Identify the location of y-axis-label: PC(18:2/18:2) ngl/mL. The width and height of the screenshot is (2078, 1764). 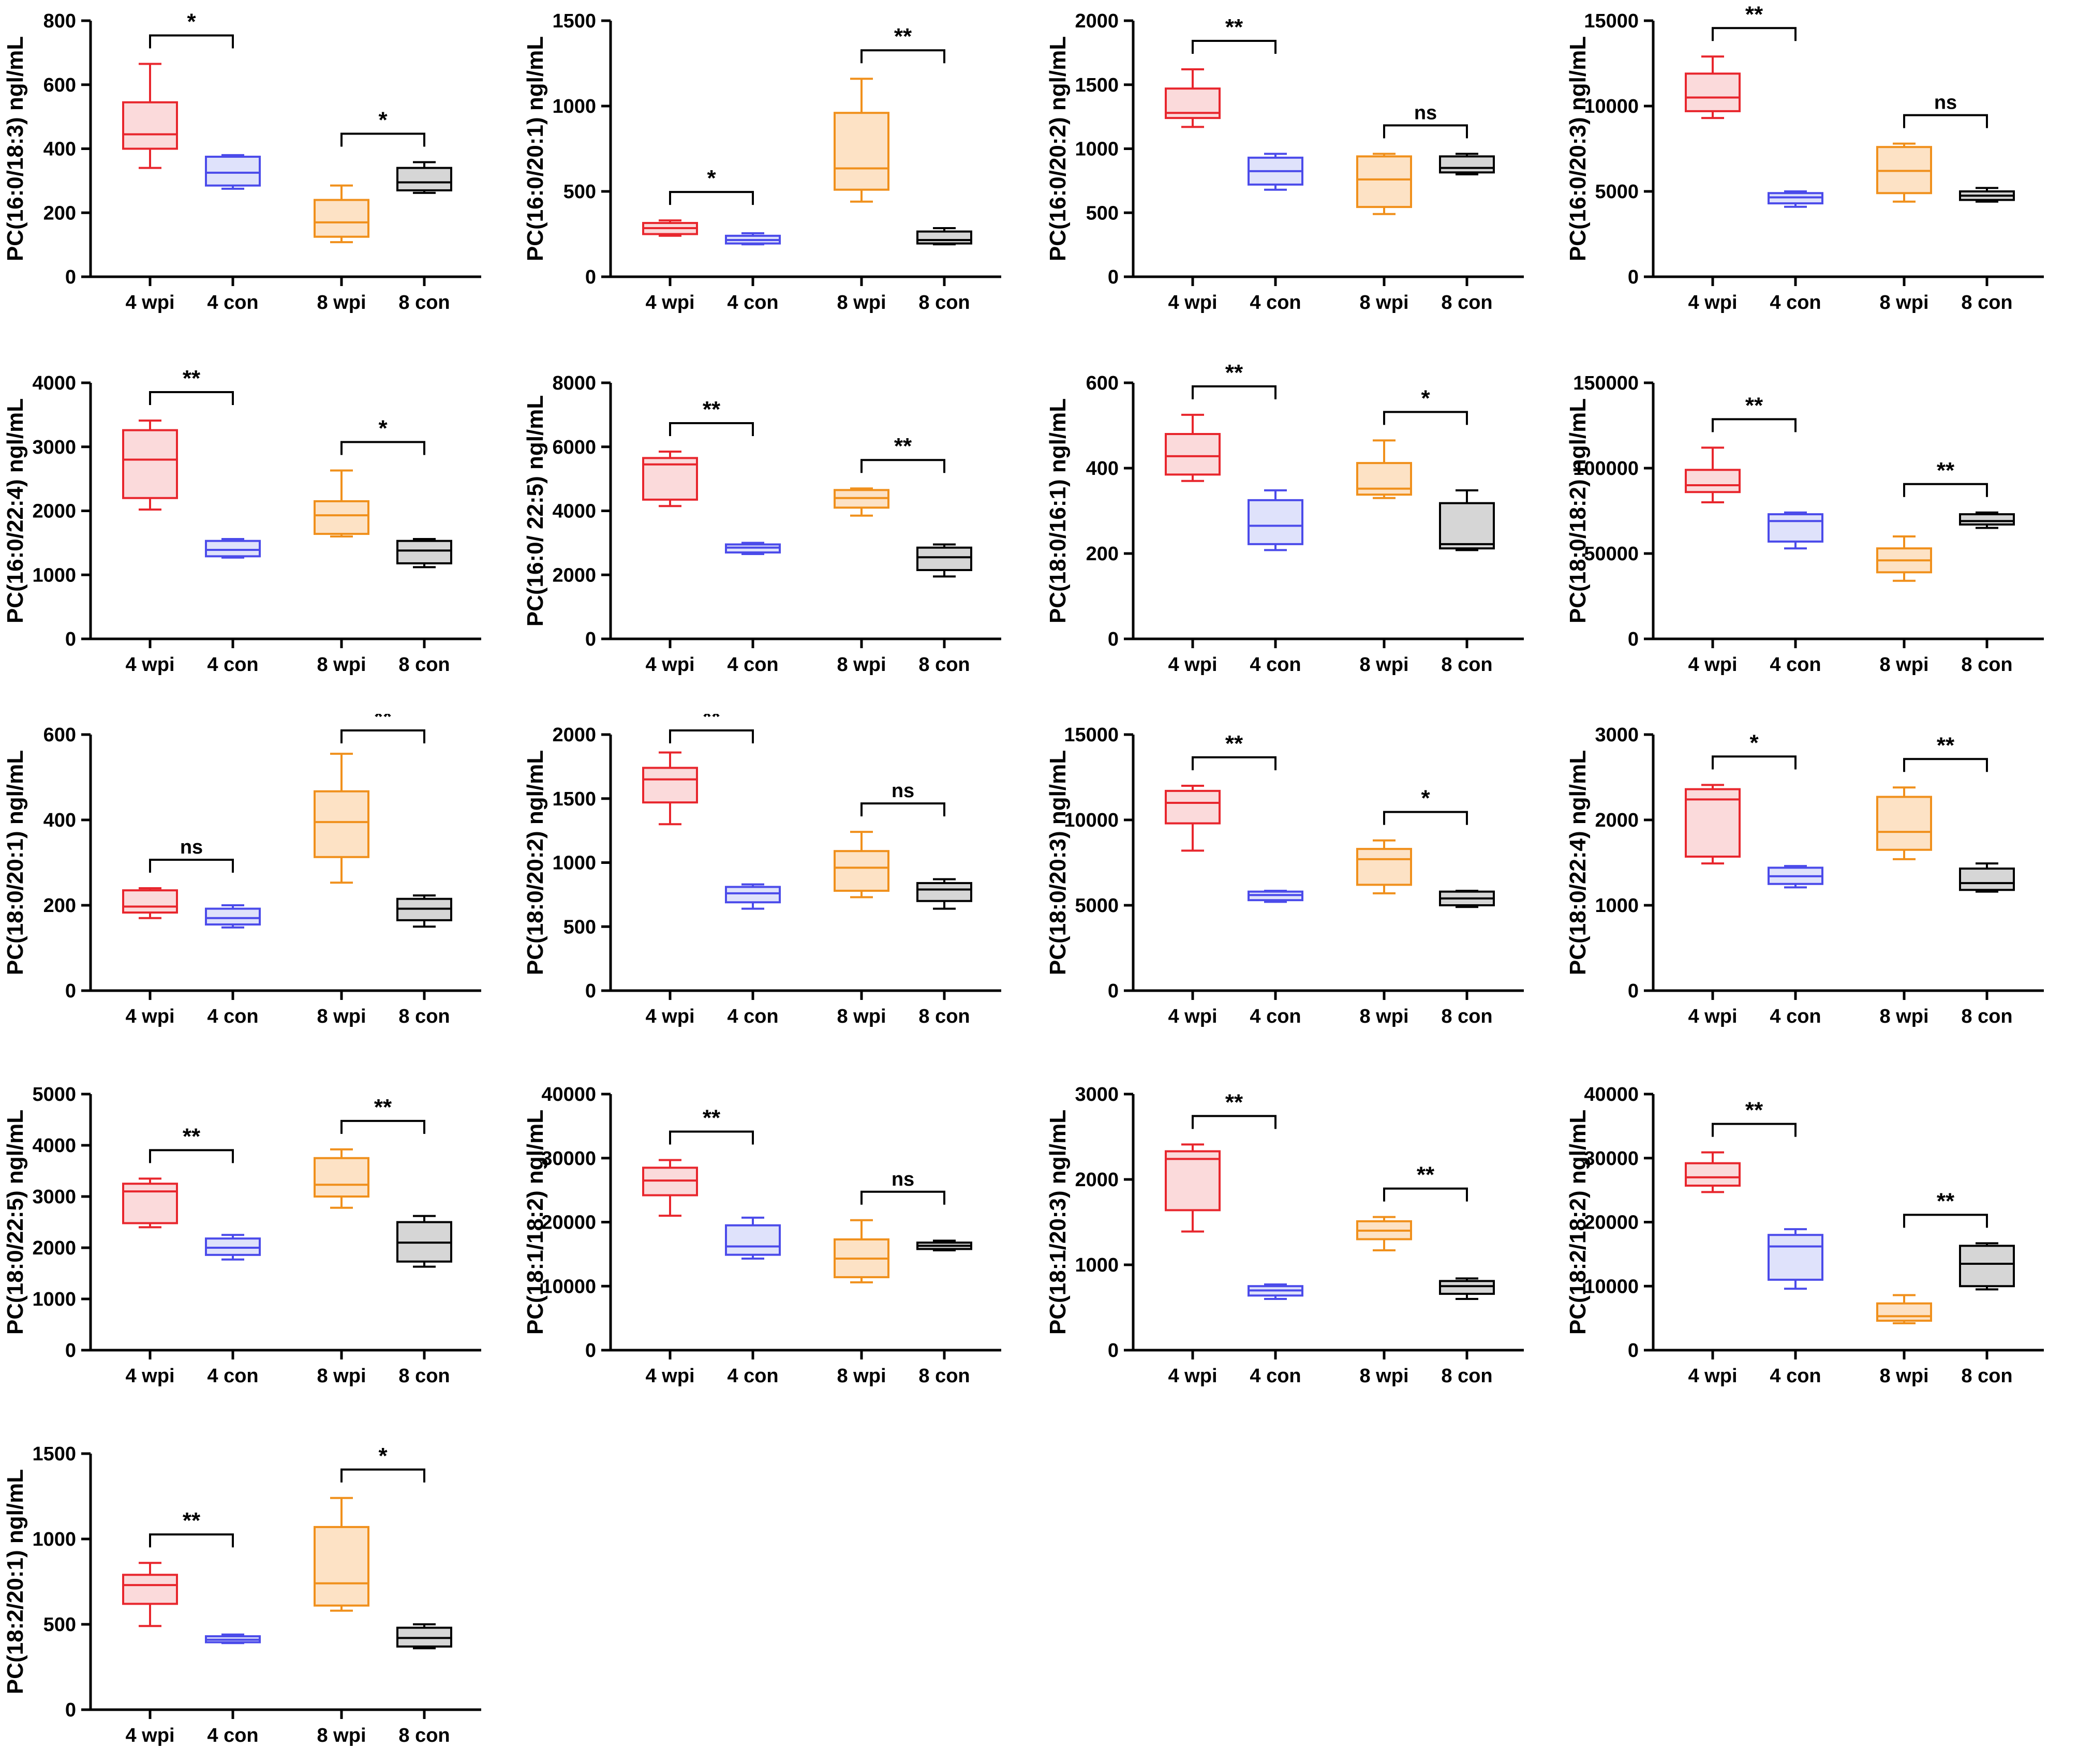
(1578, 1222).